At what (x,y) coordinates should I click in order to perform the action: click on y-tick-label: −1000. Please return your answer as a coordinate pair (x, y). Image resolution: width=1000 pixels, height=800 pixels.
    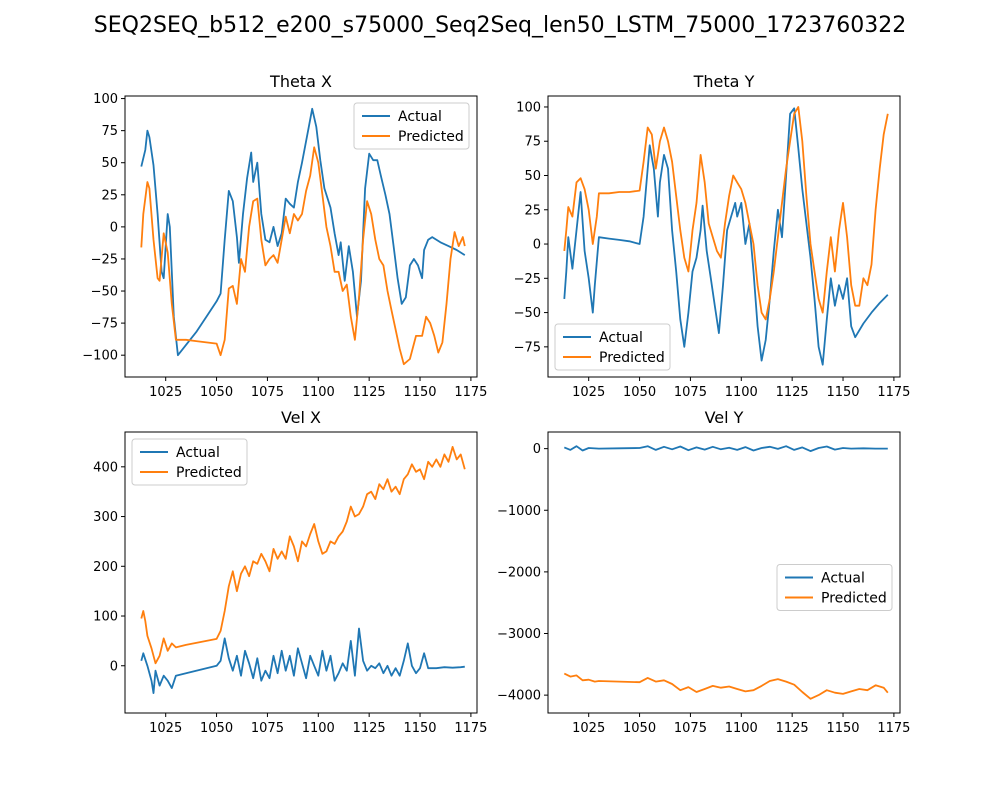
    Looking at the image, I should click on (519, 511).